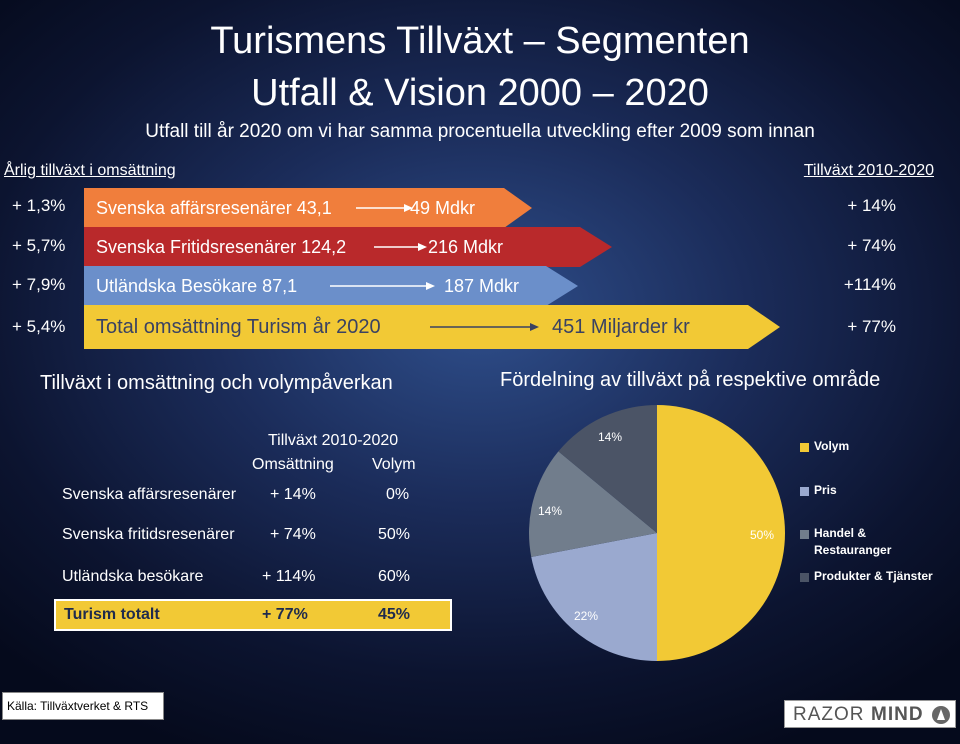 The image size is (960, 744). I want to click on table-row-oms: + 74%, so click(293, 534).